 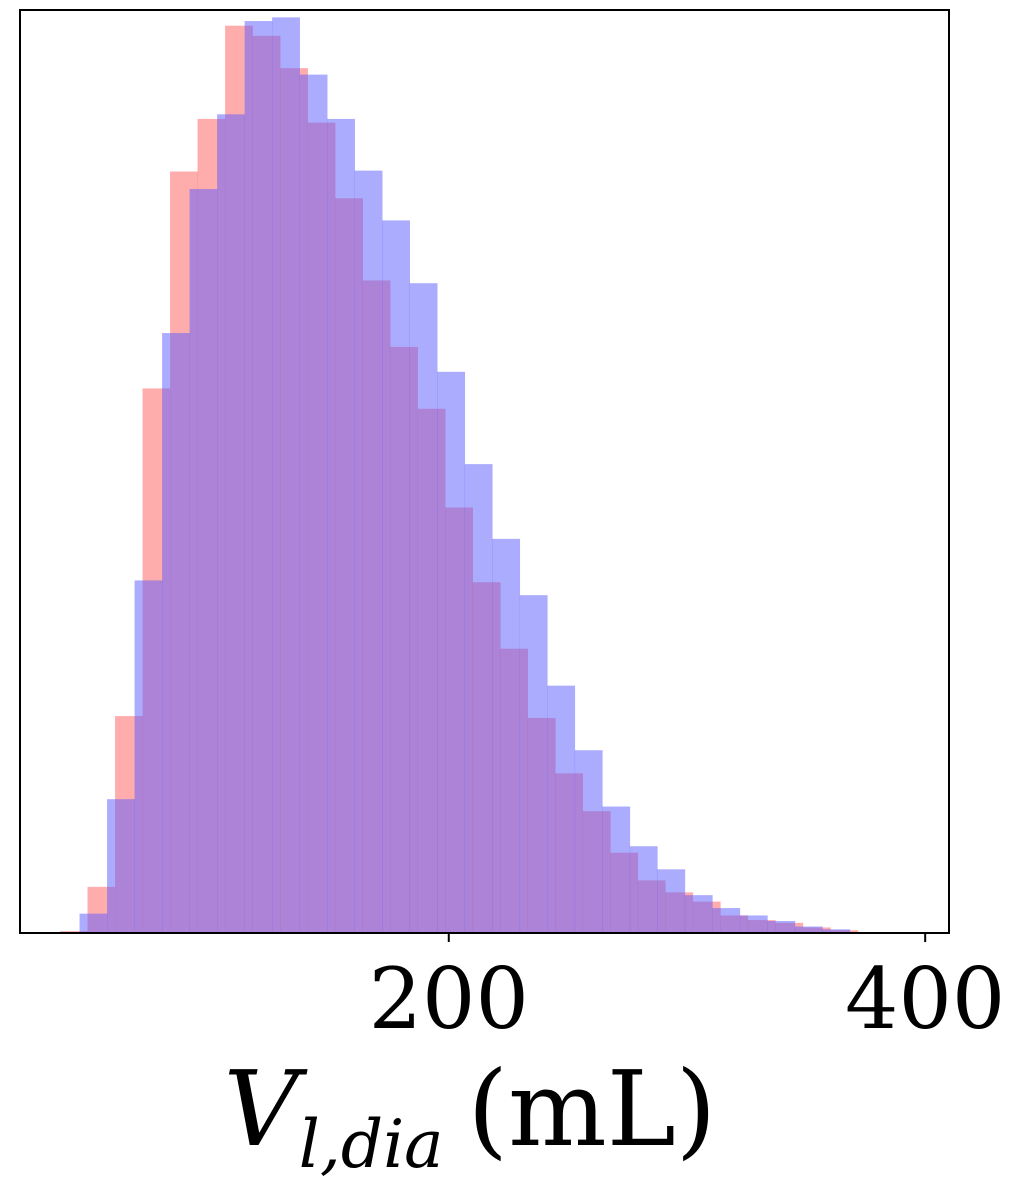 I want to click on x-axis-label: Vl,dia (mL), so click(x=470, y=1115).